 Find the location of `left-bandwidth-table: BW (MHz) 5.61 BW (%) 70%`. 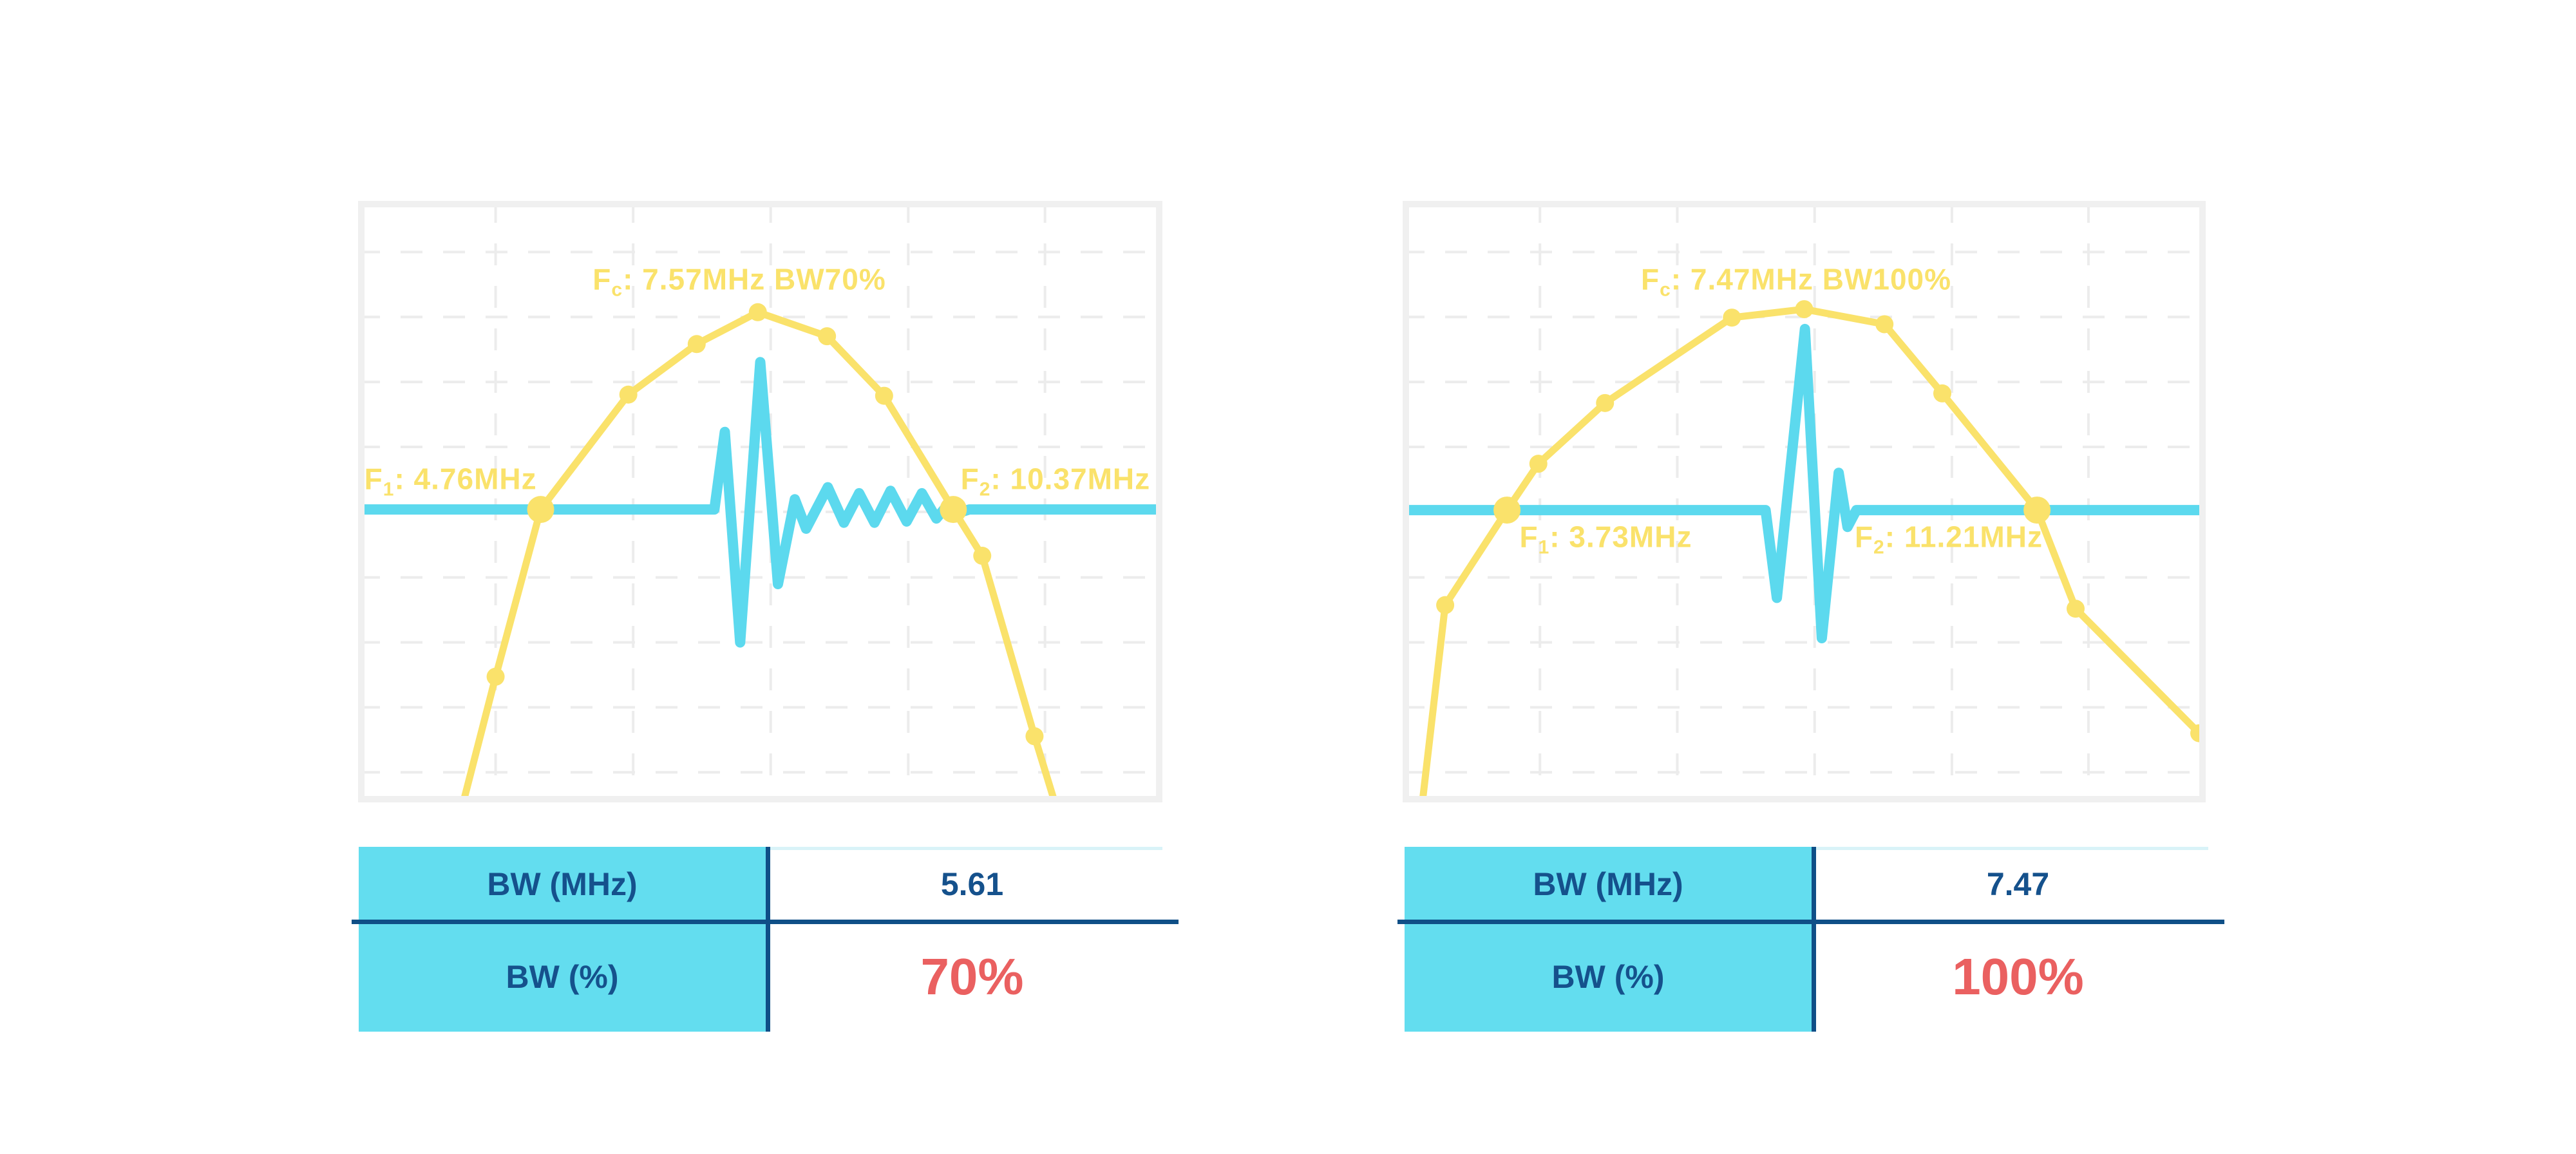

left-bandwidth-table: BW (MHz) 5.61 BW (%) 70% is located at coordinates (765, 940).